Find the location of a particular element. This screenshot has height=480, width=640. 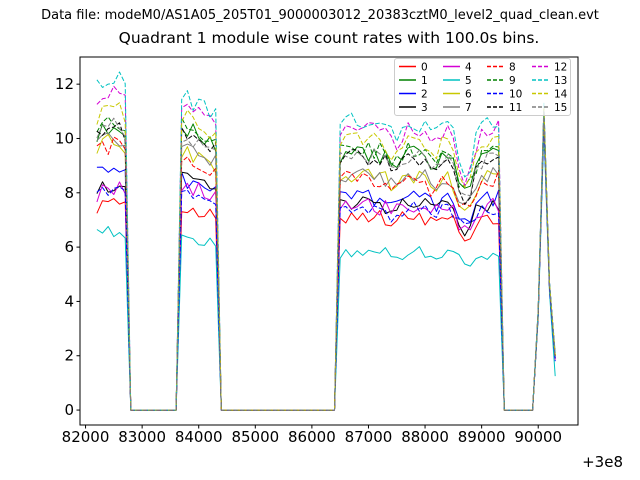

x-tick-label: 84000 is located at coordinates (199, 437).